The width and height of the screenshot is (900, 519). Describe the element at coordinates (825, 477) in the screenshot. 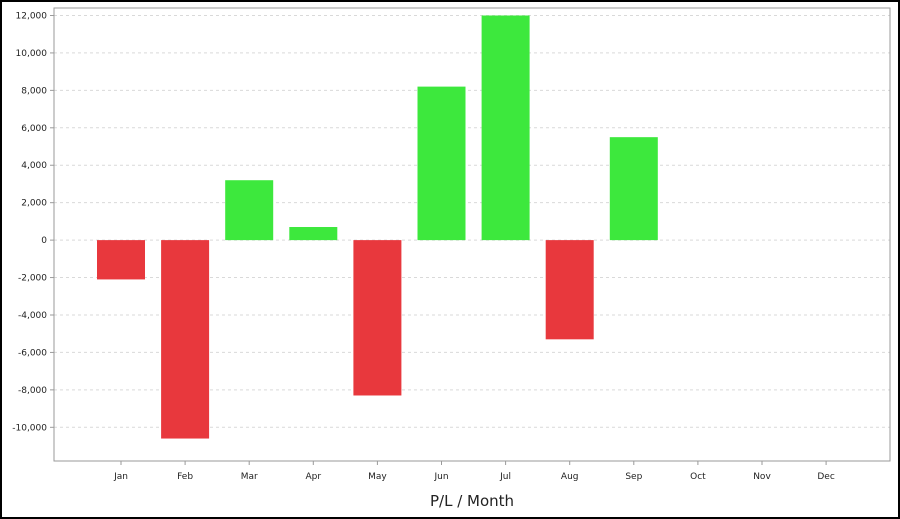

I see `x-tick-label-dec: Dec` at that location.